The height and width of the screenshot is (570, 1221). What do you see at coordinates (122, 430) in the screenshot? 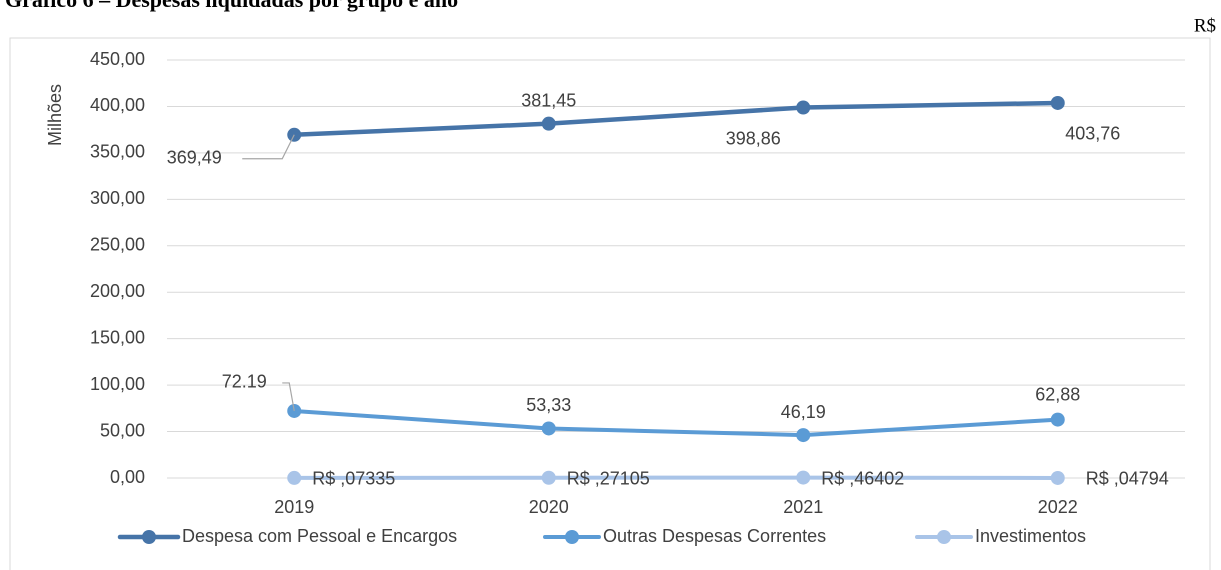
I see `y-tick-label: 50,00` at bounding box center [122, 430].